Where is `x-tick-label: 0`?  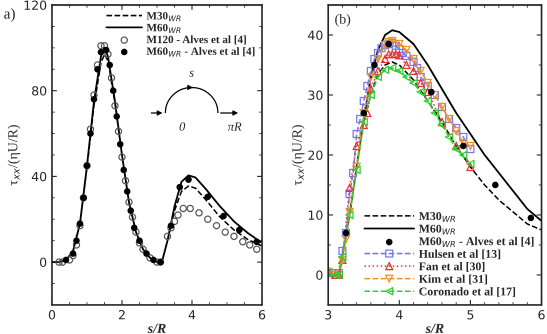 x-tick-label: 0 is located at coordinates (52, 315).